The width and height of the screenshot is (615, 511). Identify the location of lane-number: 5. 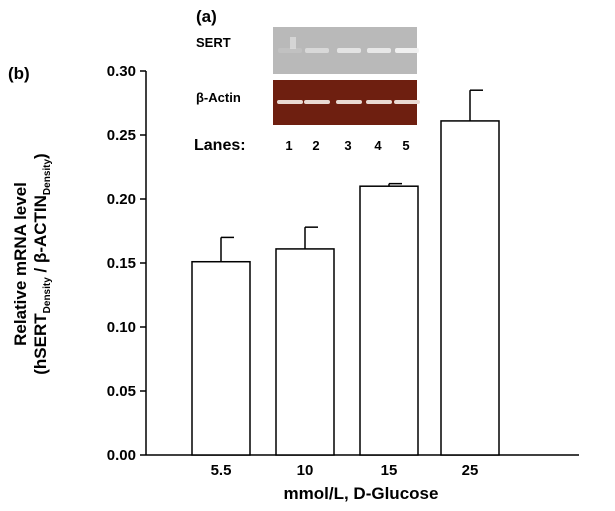
(405, 145).